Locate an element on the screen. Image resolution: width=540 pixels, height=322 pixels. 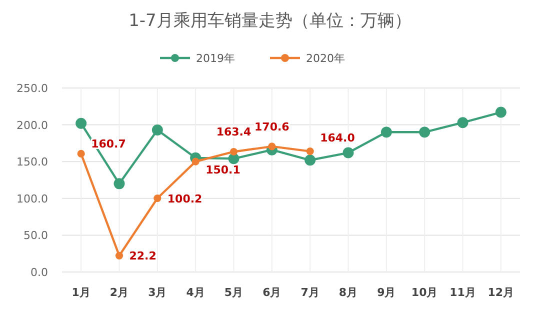
y-tick-label: 0.0 is located at coordinates (39, 272).